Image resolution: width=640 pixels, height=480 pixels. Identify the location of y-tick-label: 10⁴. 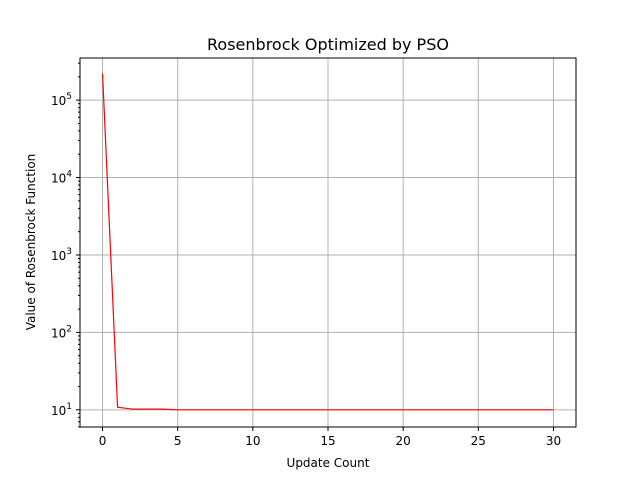
(61, 178).